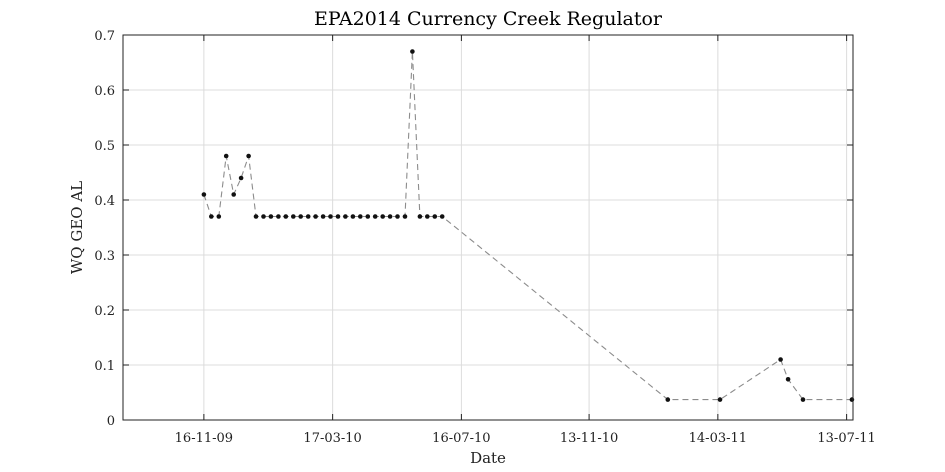 The width and height of the screenshot is (945, 472). I want to click on x-tick-label: 17-03-10, so click(332, 438).